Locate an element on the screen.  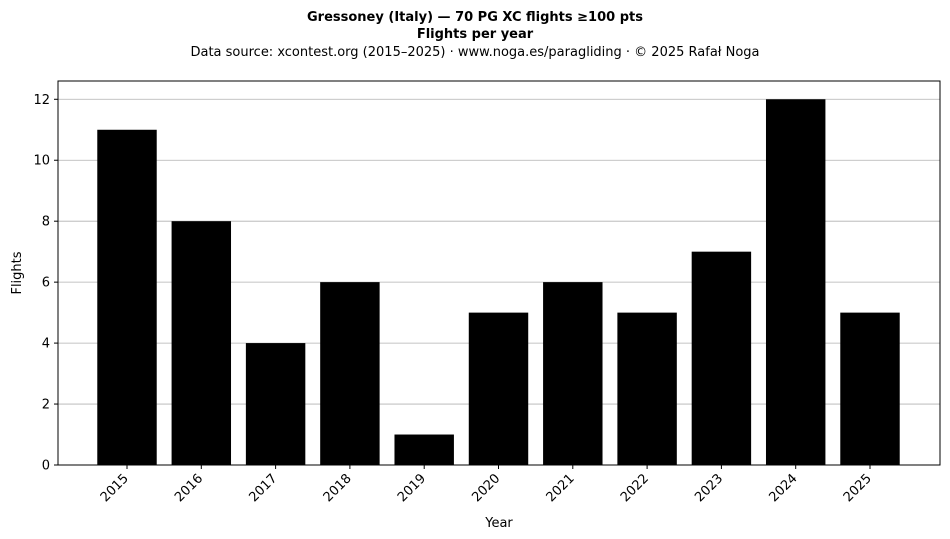
bar-2022 is located at coordinates (647, 388).